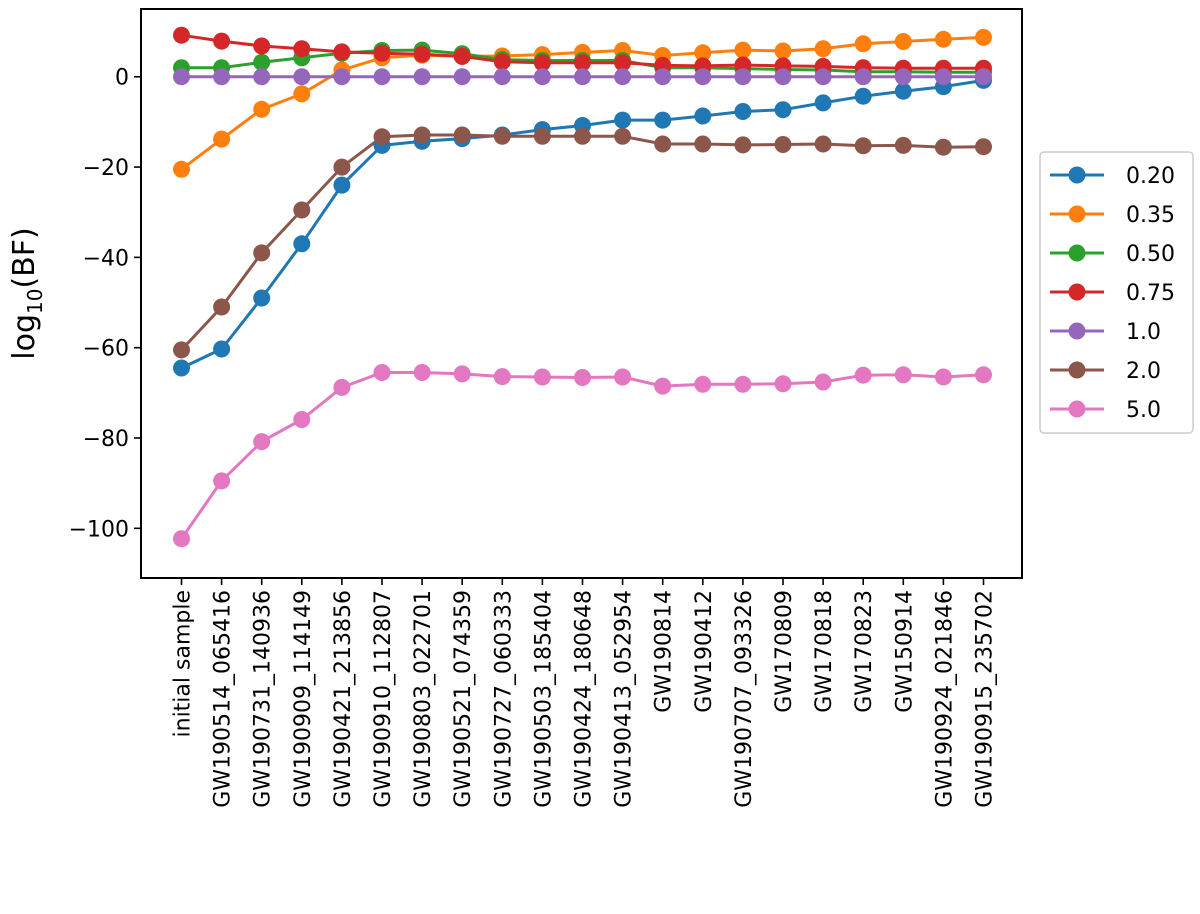 The height and width of the screenshot is (914, 1200). I want to click on data-point-1.0-20, so click(983, 77).